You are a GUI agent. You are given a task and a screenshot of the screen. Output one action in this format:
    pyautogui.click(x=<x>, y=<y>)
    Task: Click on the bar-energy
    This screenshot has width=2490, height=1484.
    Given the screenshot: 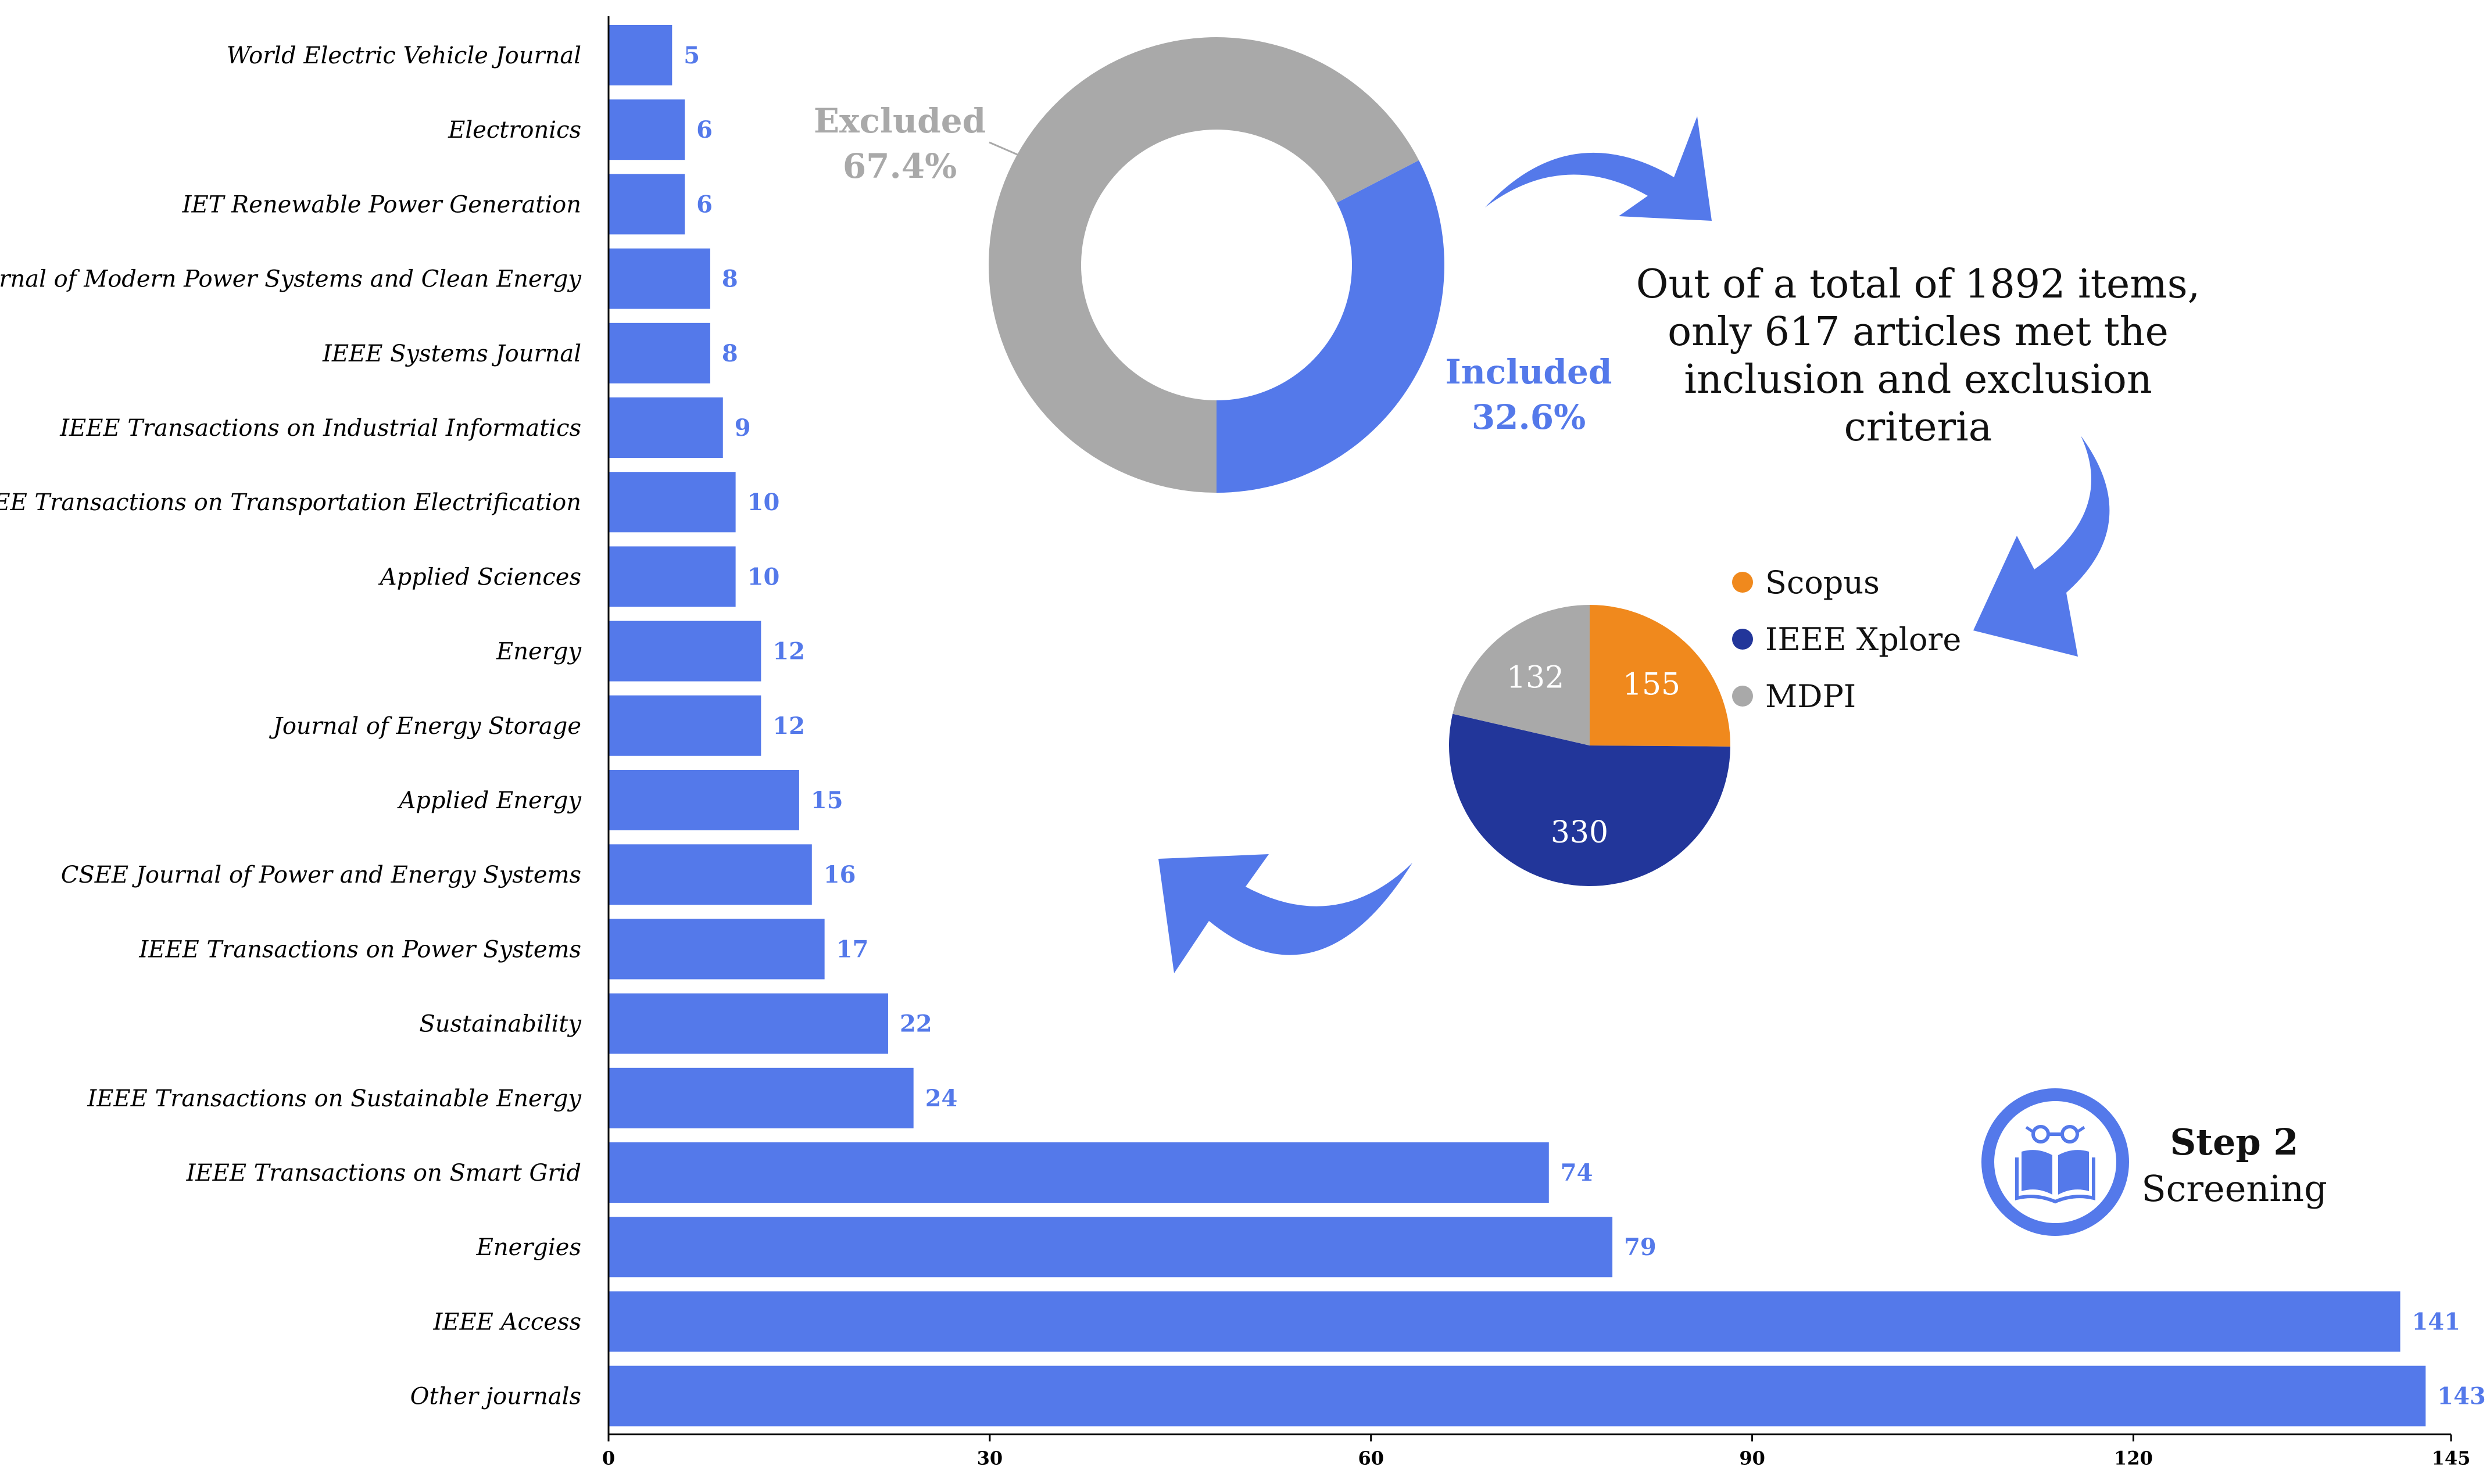 What is the action you would take?
    pyautogui.click(x=685, y=651)
    